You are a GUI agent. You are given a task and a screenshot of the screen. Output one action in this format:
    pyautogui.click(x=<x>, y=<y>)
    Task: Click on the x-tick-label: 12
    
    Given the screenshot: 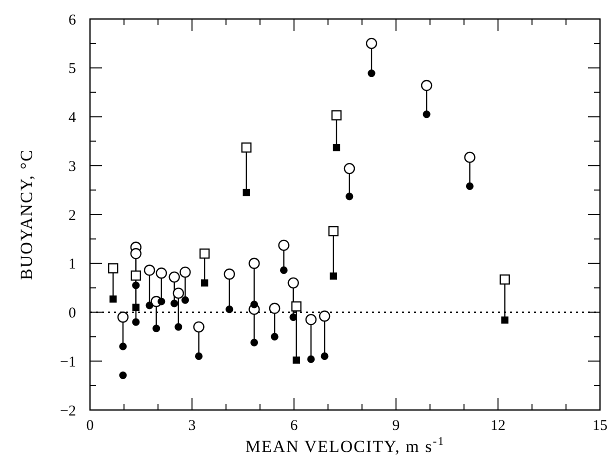 What is the action you would take?
    pyautogui.click(x=498, y=426)
    